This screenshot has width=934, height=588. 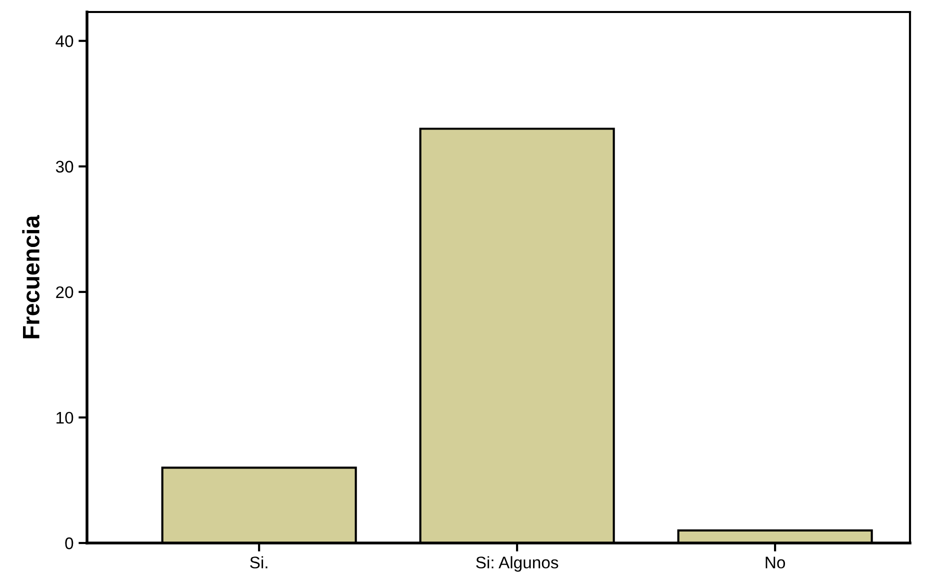 What do you see at coordinates (65, 41) in the screenshot?
I see `y-tick-label: 40` at bounding box center [65, 41].